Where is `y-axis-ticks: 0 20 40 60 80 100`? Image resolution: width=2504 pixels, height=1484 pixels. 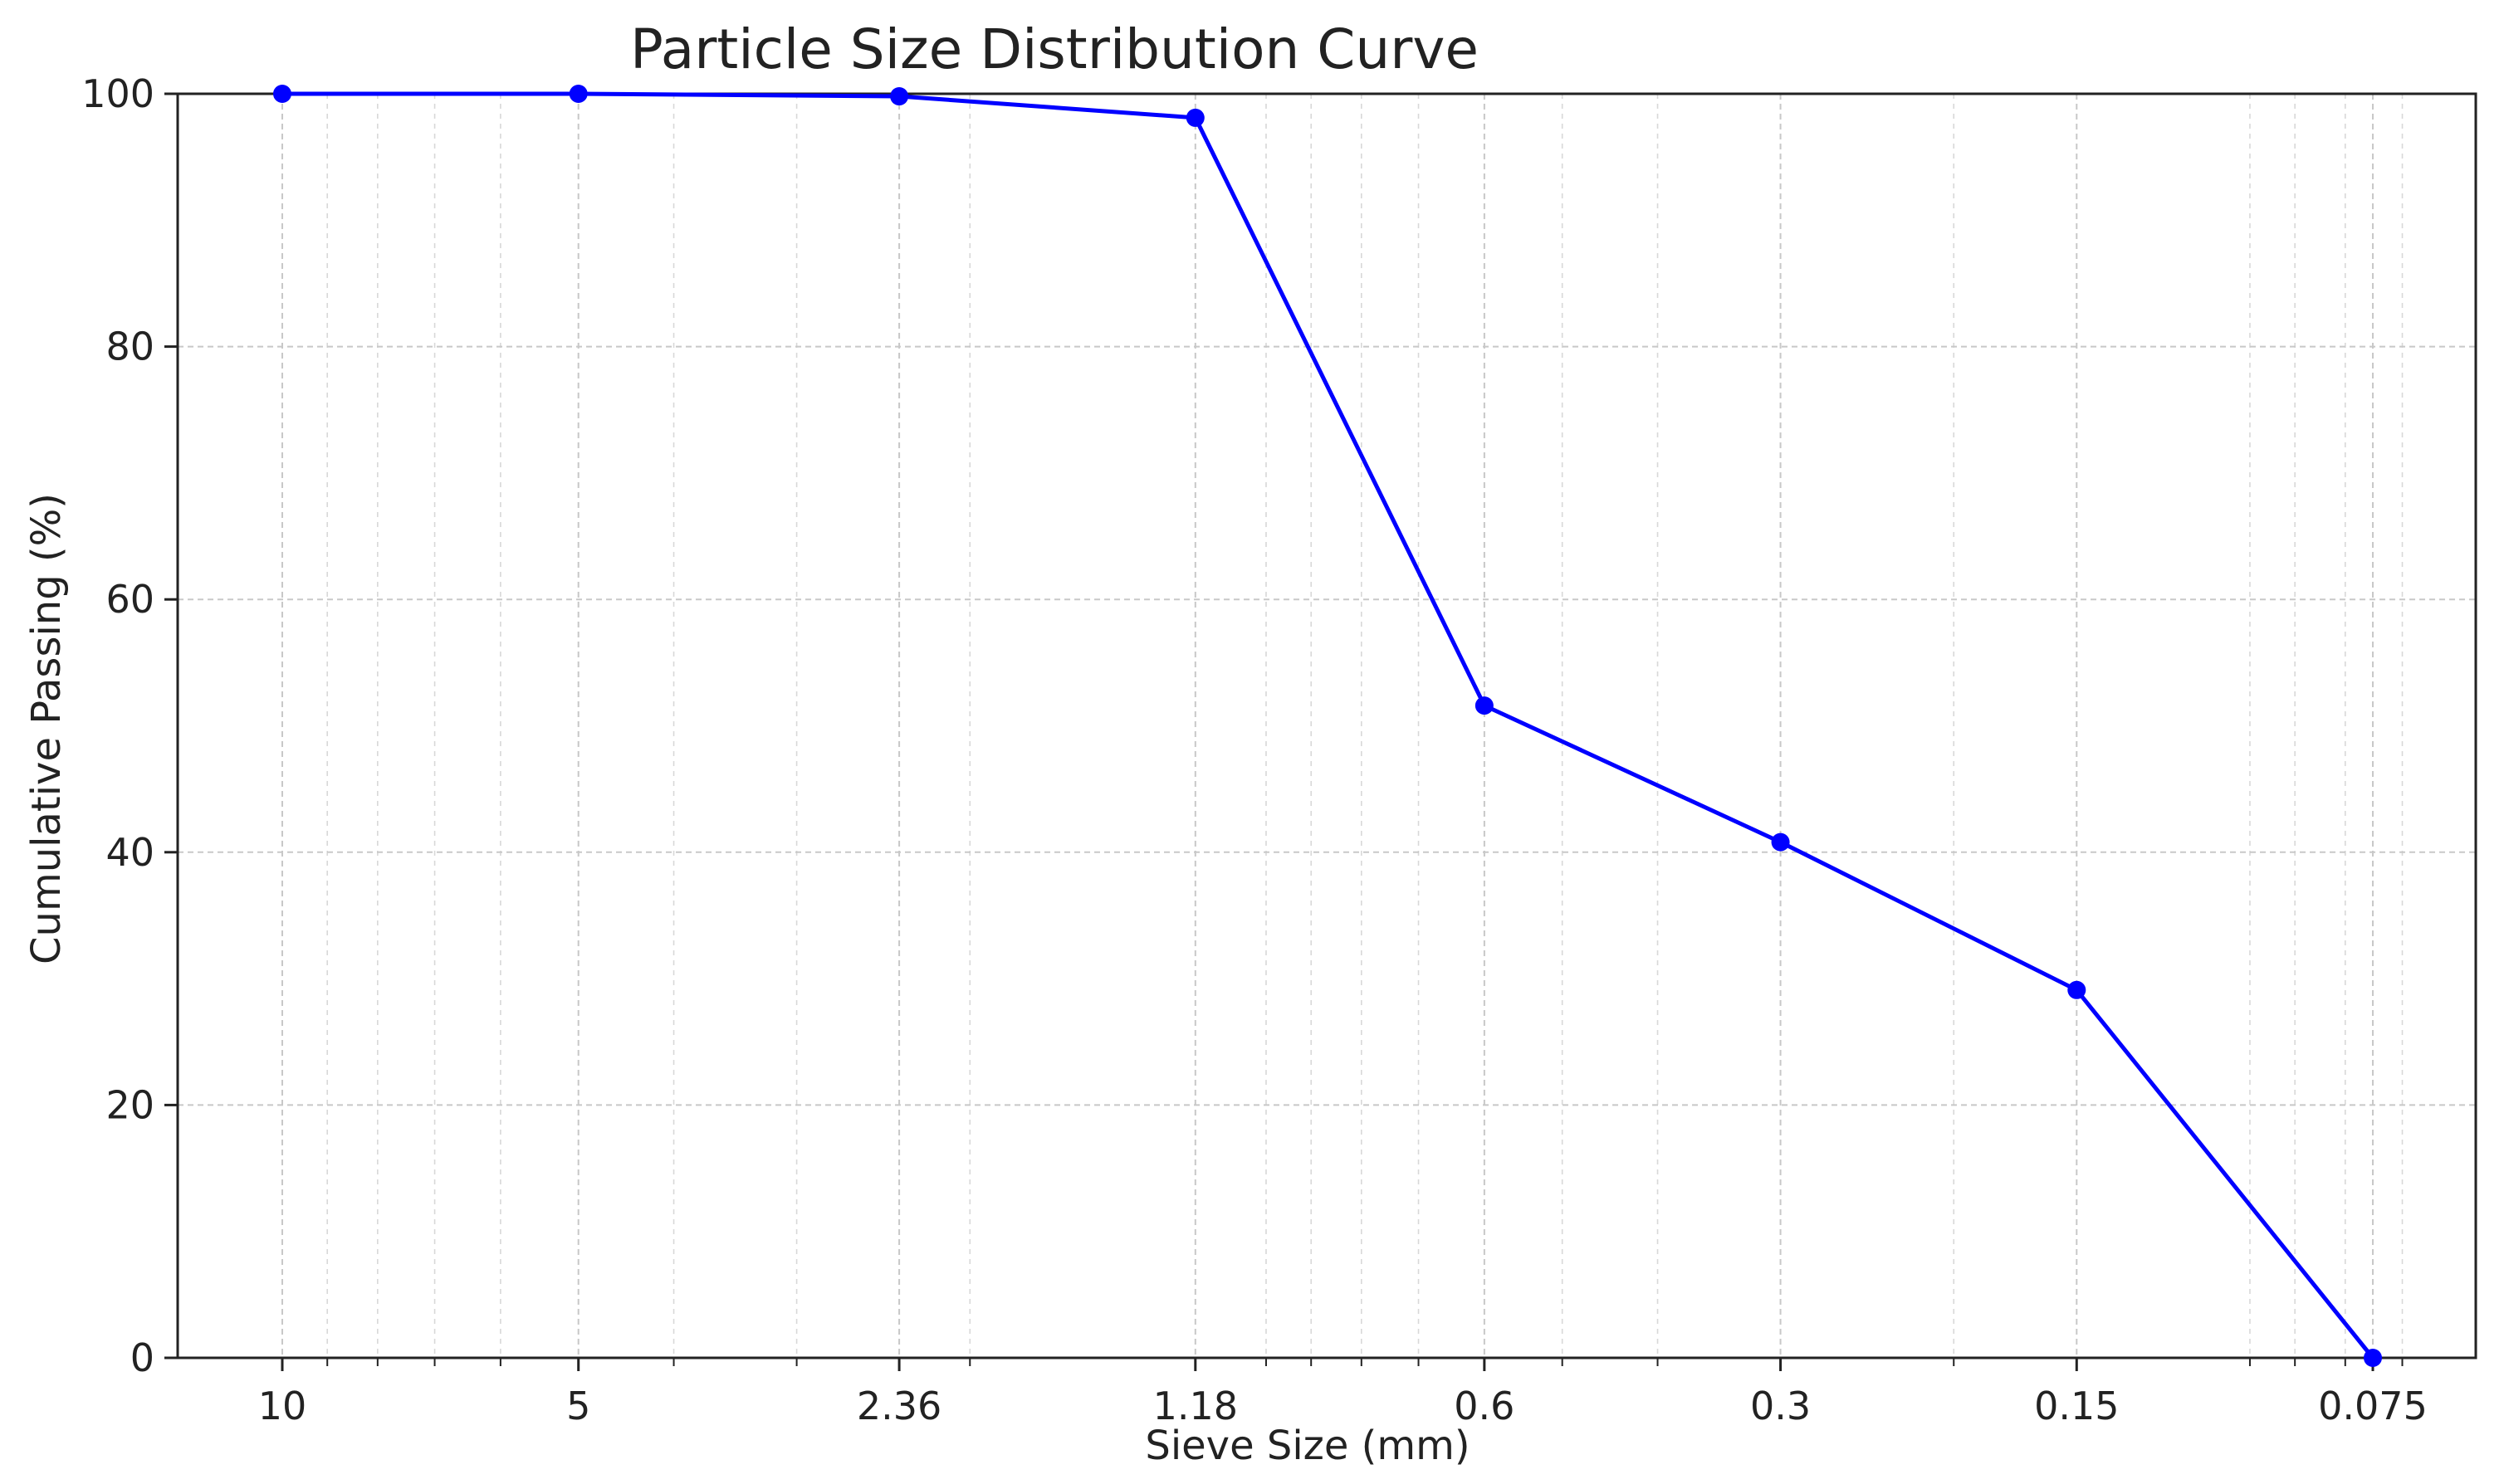
y-axis-ticks: 0 20 40 60 80 100 is located at coordinates (129, 725).